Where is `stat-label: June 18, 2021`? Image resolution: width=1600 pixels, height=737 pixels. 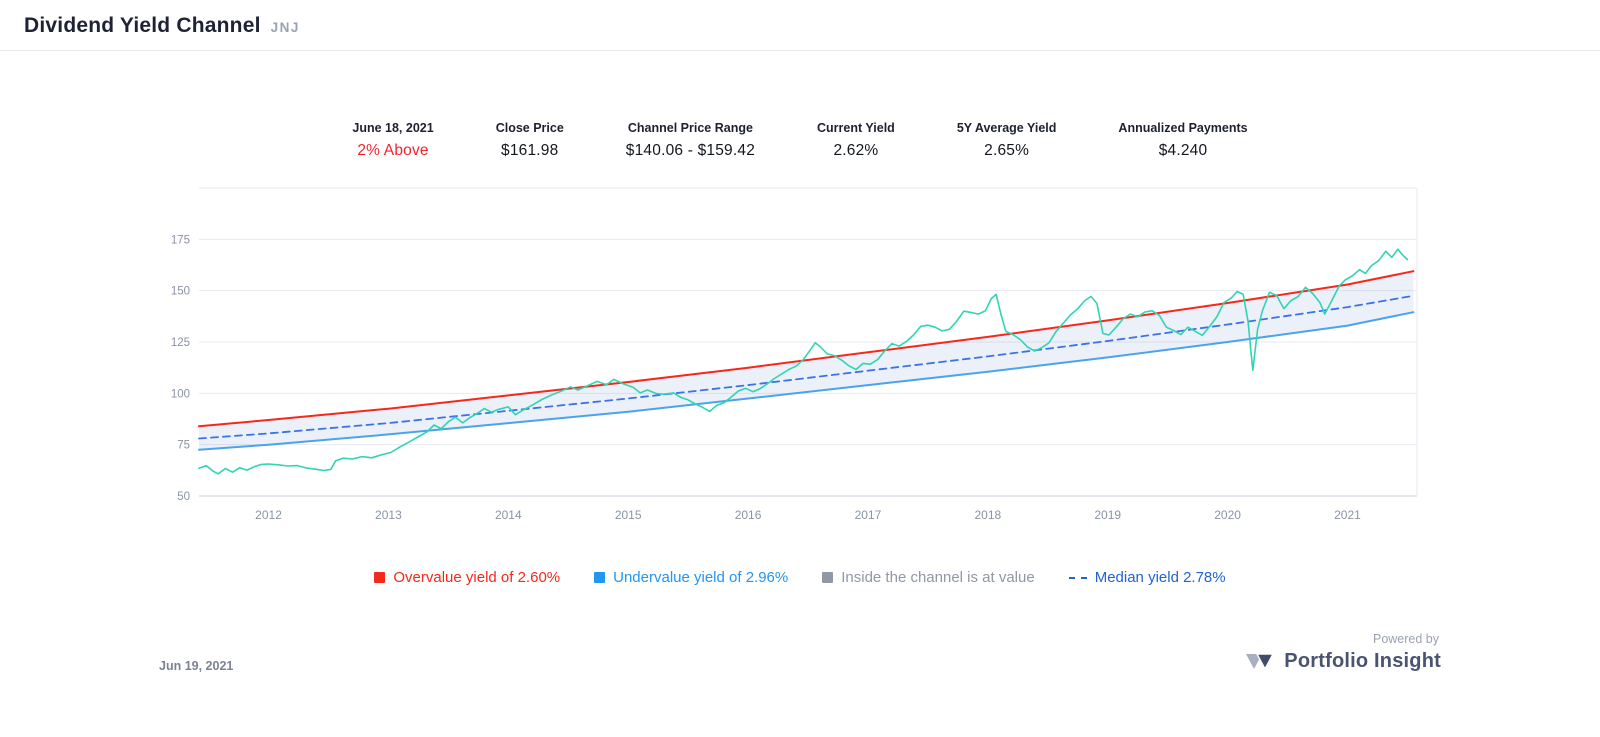 stat-label: June 18, 2021 is located at coordinates (393, 128).